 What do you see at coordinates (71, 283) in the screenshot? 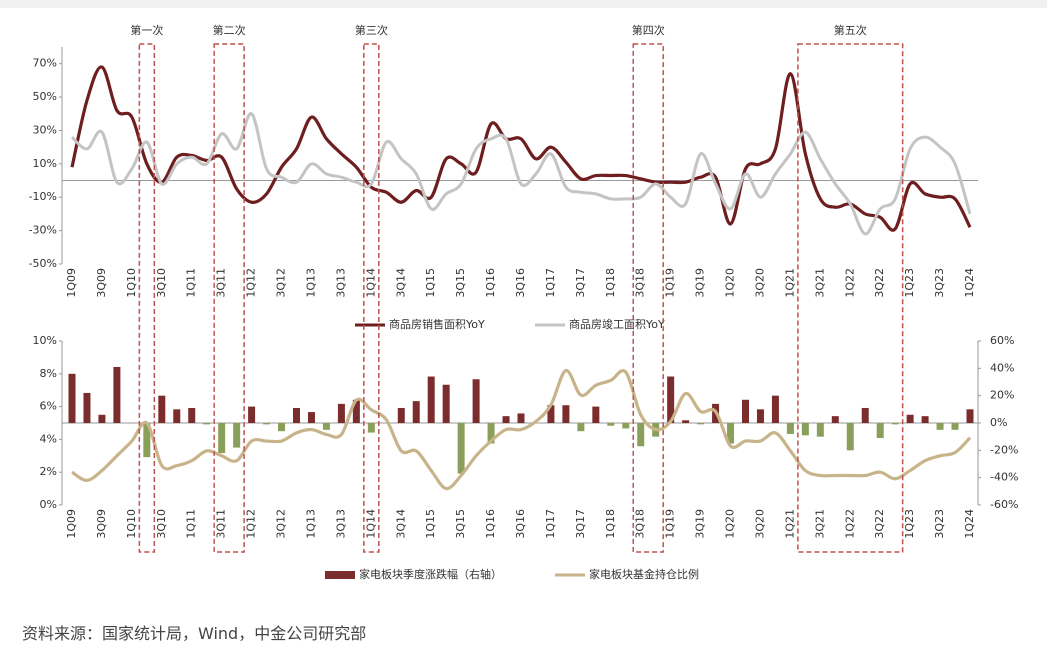
I see `x-tick-label: 1Q09` at bounding box center [71, 283].